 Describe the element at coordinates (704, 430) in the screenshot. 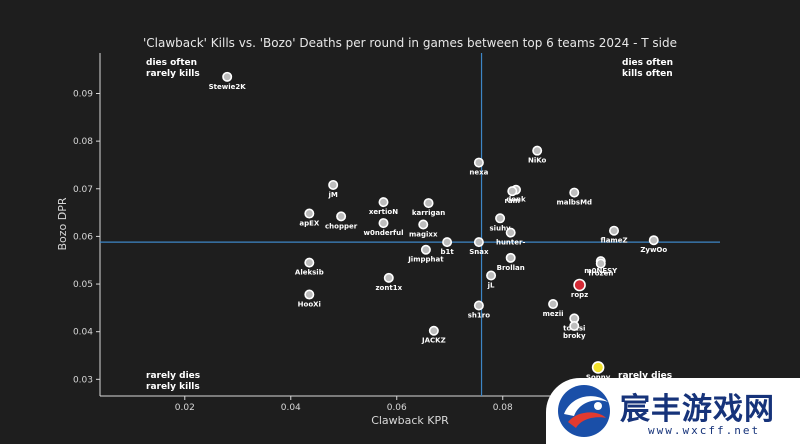

I see `watermark-url-text: www.wxcff.net` at that location.